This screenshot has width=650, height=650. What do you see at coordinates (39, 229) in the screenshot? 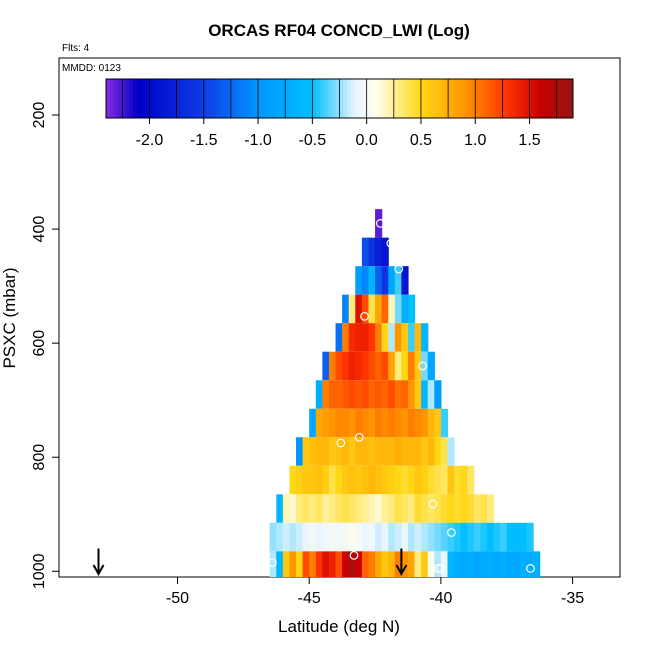
I see `y-tick-label: 400` at bounding box center [39, 229].